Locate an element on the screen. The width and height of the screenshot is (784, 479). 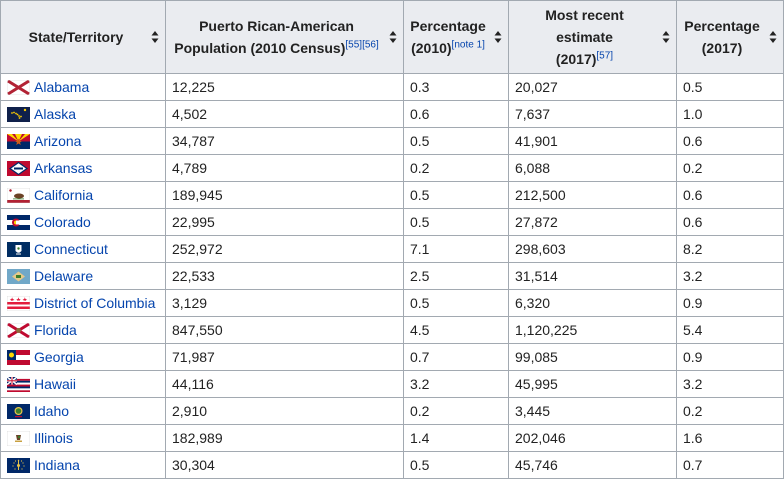
percentage-2010-cell: 0.7 is located at coordinates (456, 357).